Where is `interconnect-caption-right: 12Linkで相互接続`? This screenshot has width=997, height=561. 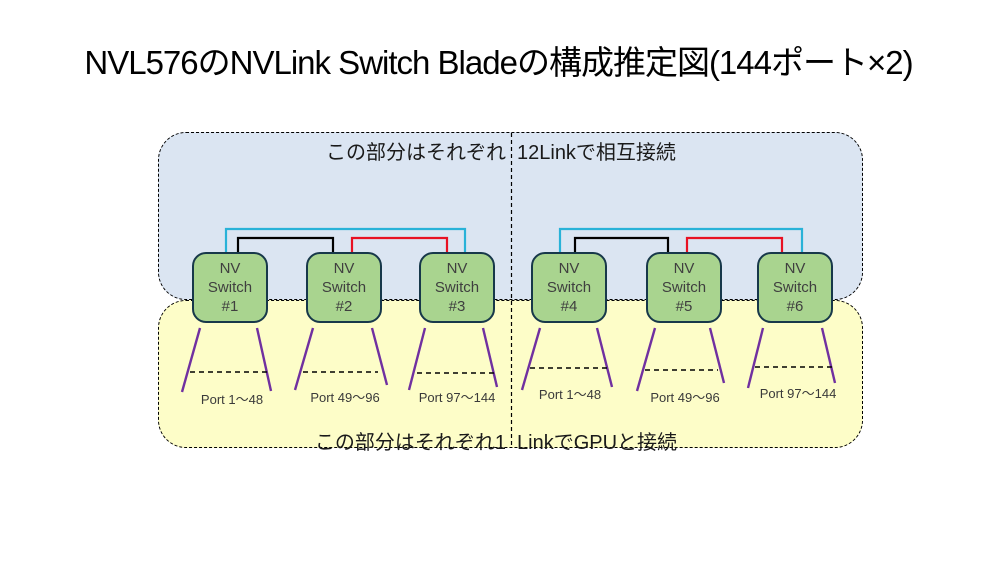 interconnect-caption-right: 12Linkで相互接続 is located at coordinates (596, 153).